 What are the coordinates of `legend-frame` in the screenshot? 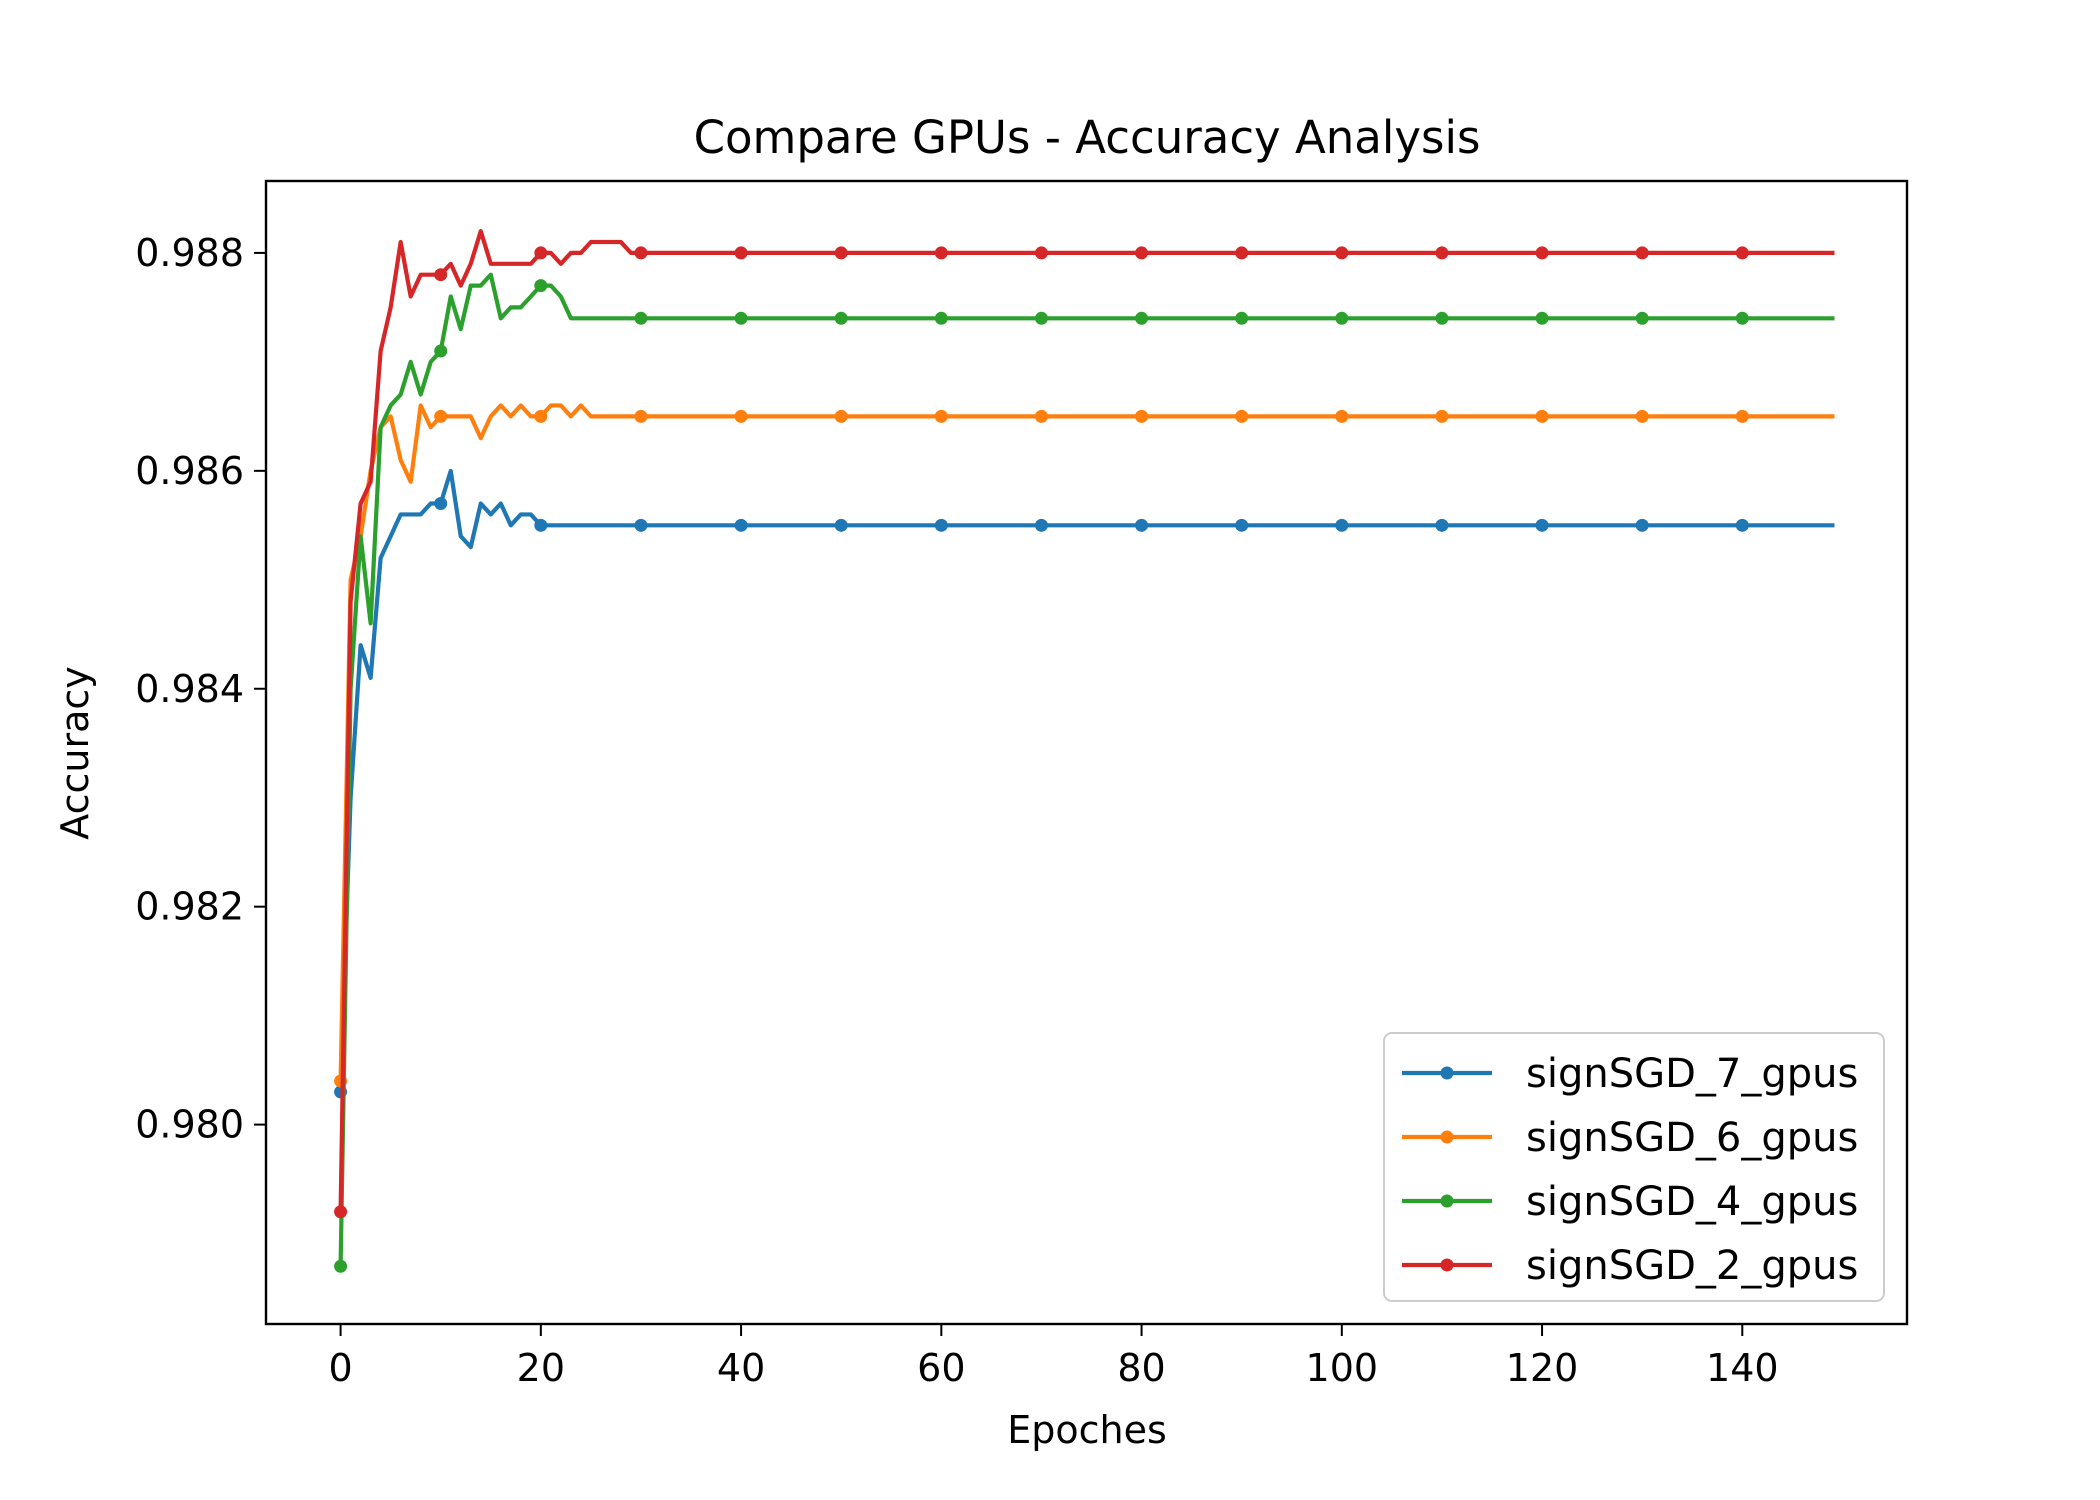 It's located at (1634, 1167).